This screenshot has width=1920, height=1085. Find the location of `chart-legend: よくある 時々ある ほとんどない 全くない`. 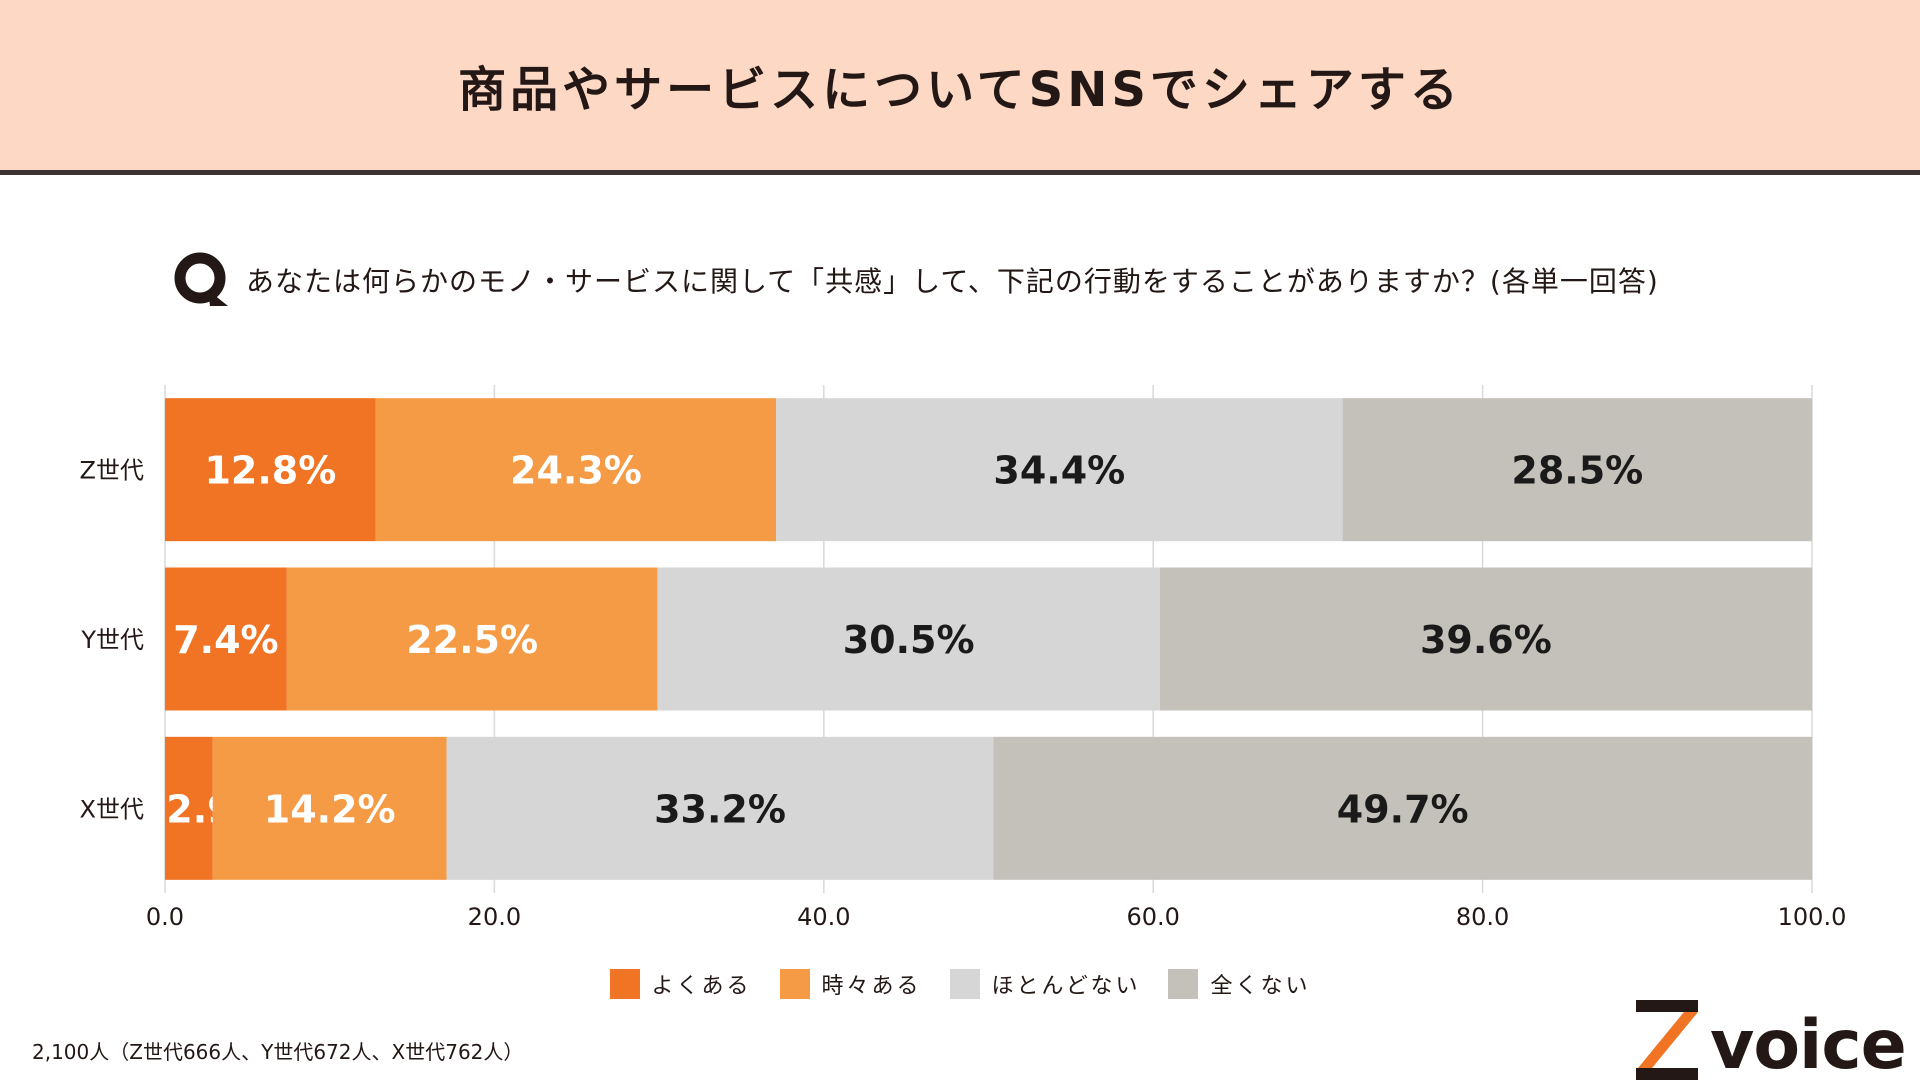

chart-legend: よくある 時々ある ほとんどない 全くない is located at coordinates (960, 984).